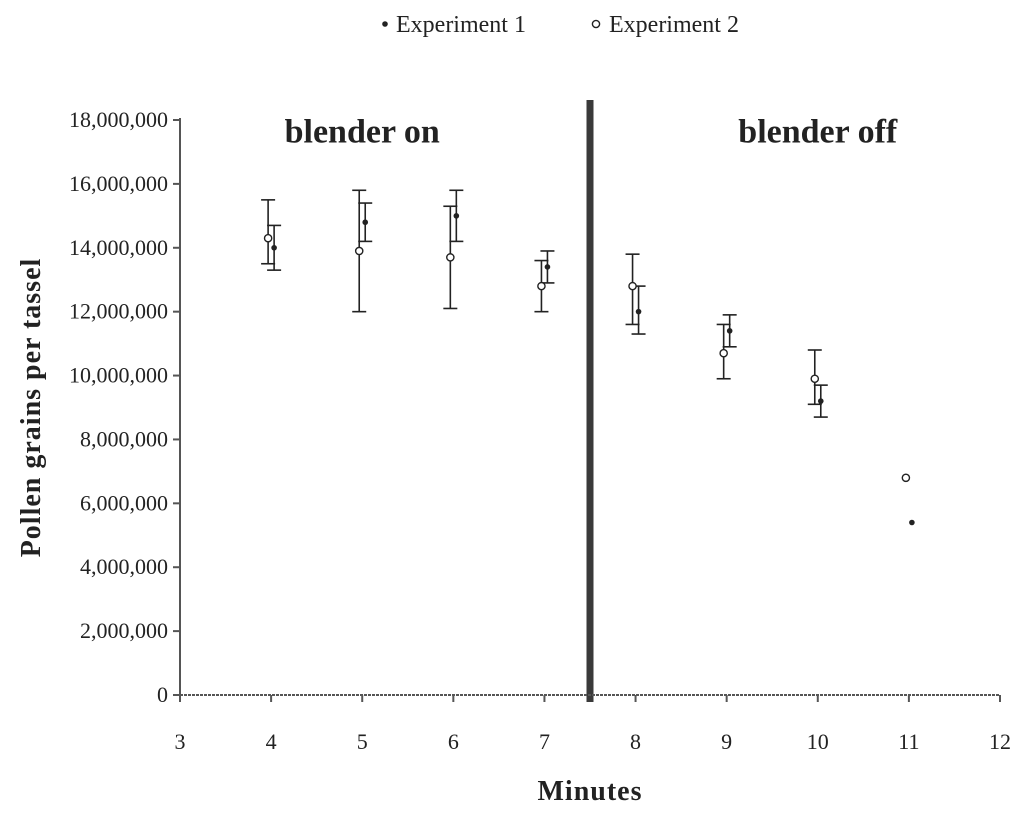 Image resolution: width=1017 pixels, height=814 pixels. What do you see at coordinates (590, 791) in the screenshot?
I see `x-axis-title: Minutes` at bounding box center [590, 791].